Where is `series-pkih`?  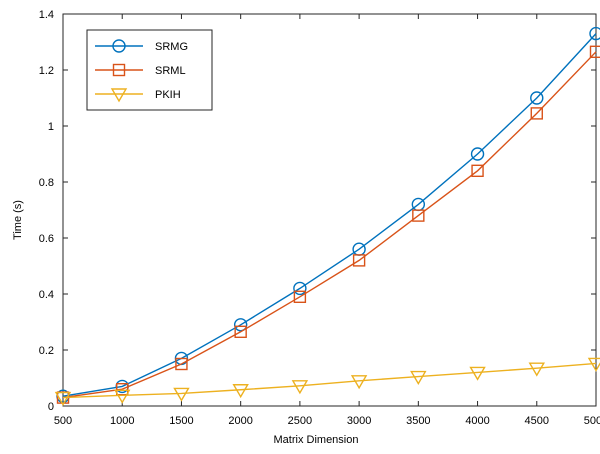 series-pkih is located at coordinates (327, 381).